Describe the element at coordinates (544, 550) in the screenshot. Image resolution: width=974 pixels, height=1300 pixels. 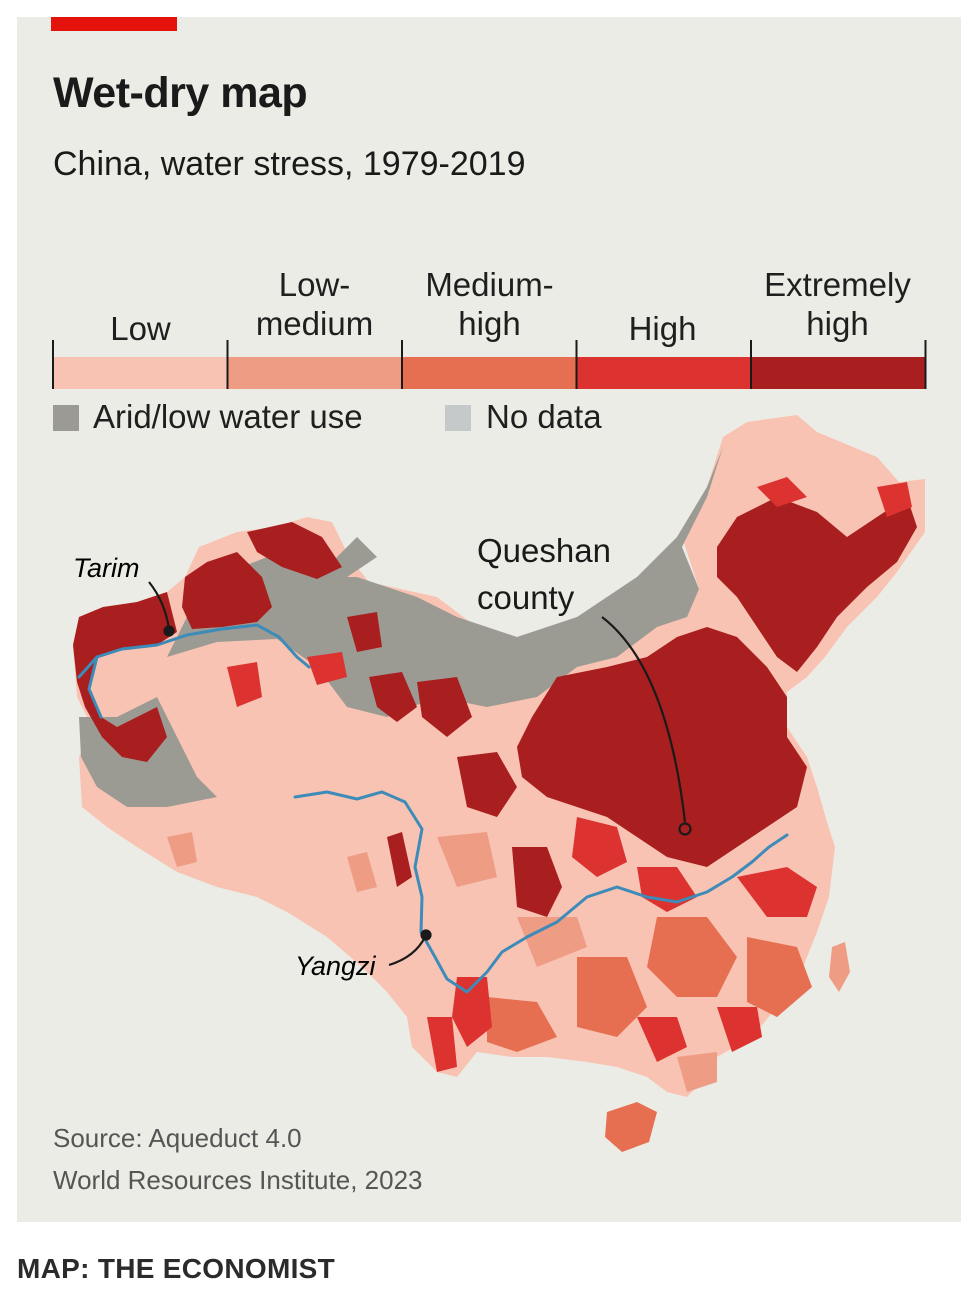
I see `queshan-label-line1: Queshan` at that location.